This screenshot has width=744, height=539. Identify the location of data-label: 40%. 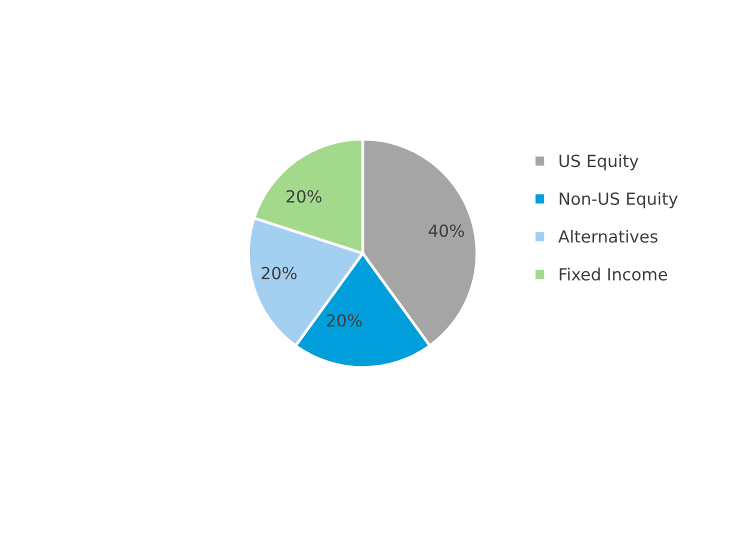
(446, 230).